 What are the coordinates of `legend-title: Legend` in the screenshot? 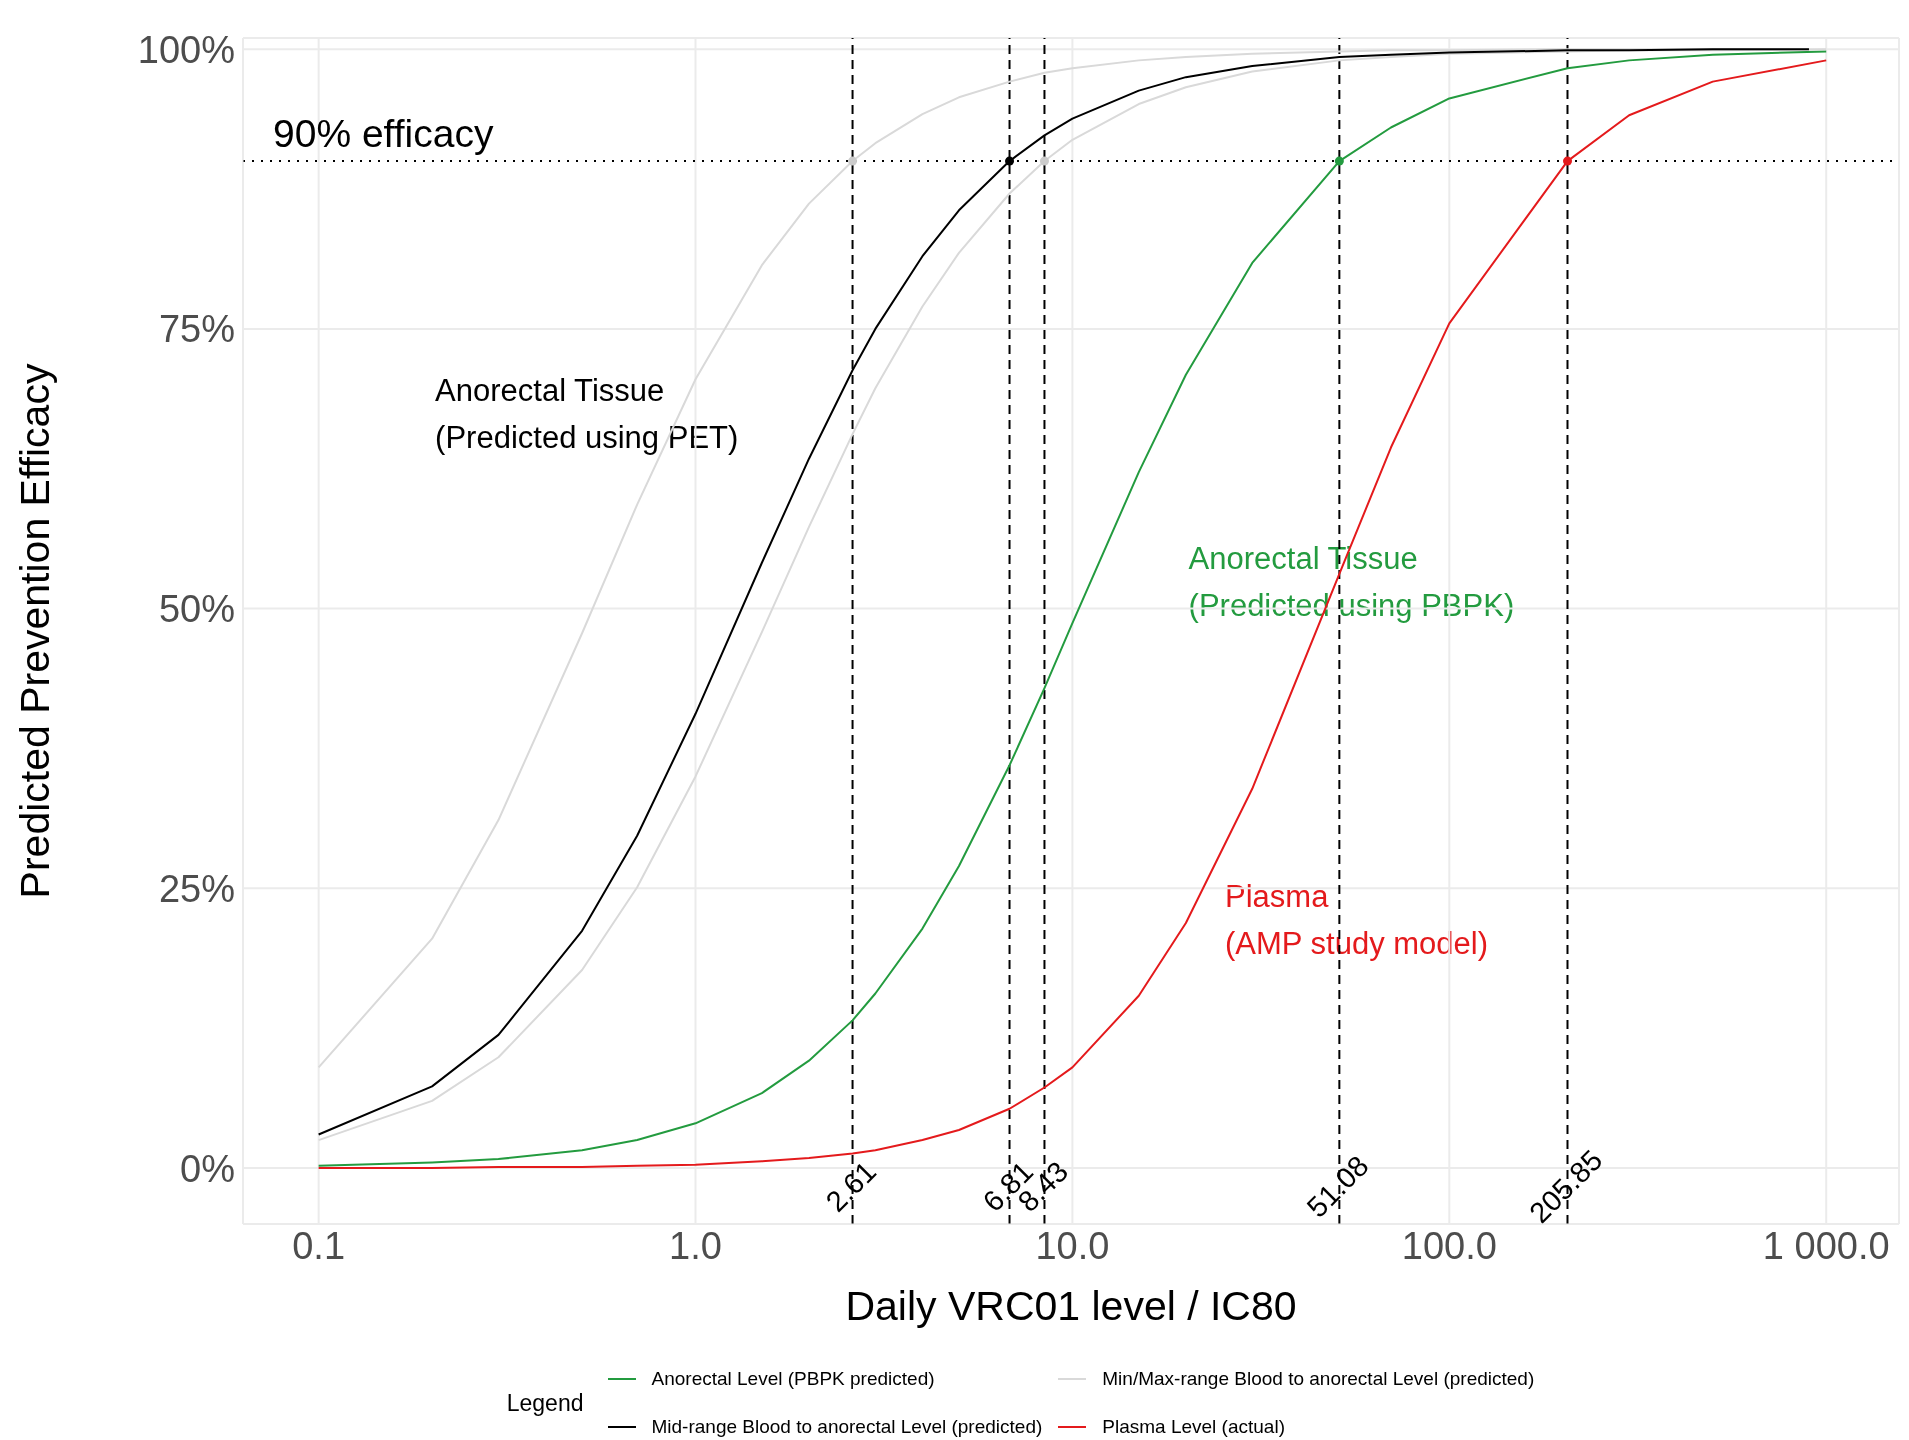 It's located at (545, 1403).